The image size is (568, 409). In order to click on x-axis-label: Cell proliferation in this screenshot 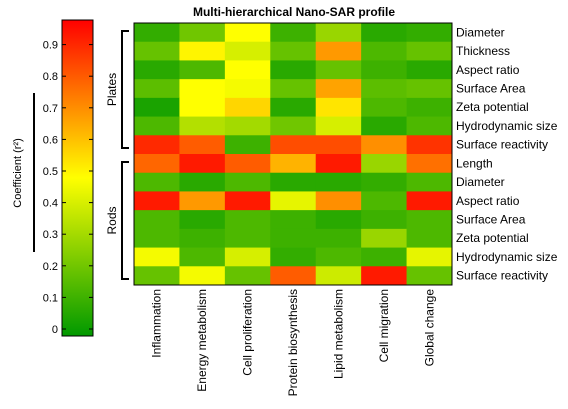, I will do `click(248, 332)`.